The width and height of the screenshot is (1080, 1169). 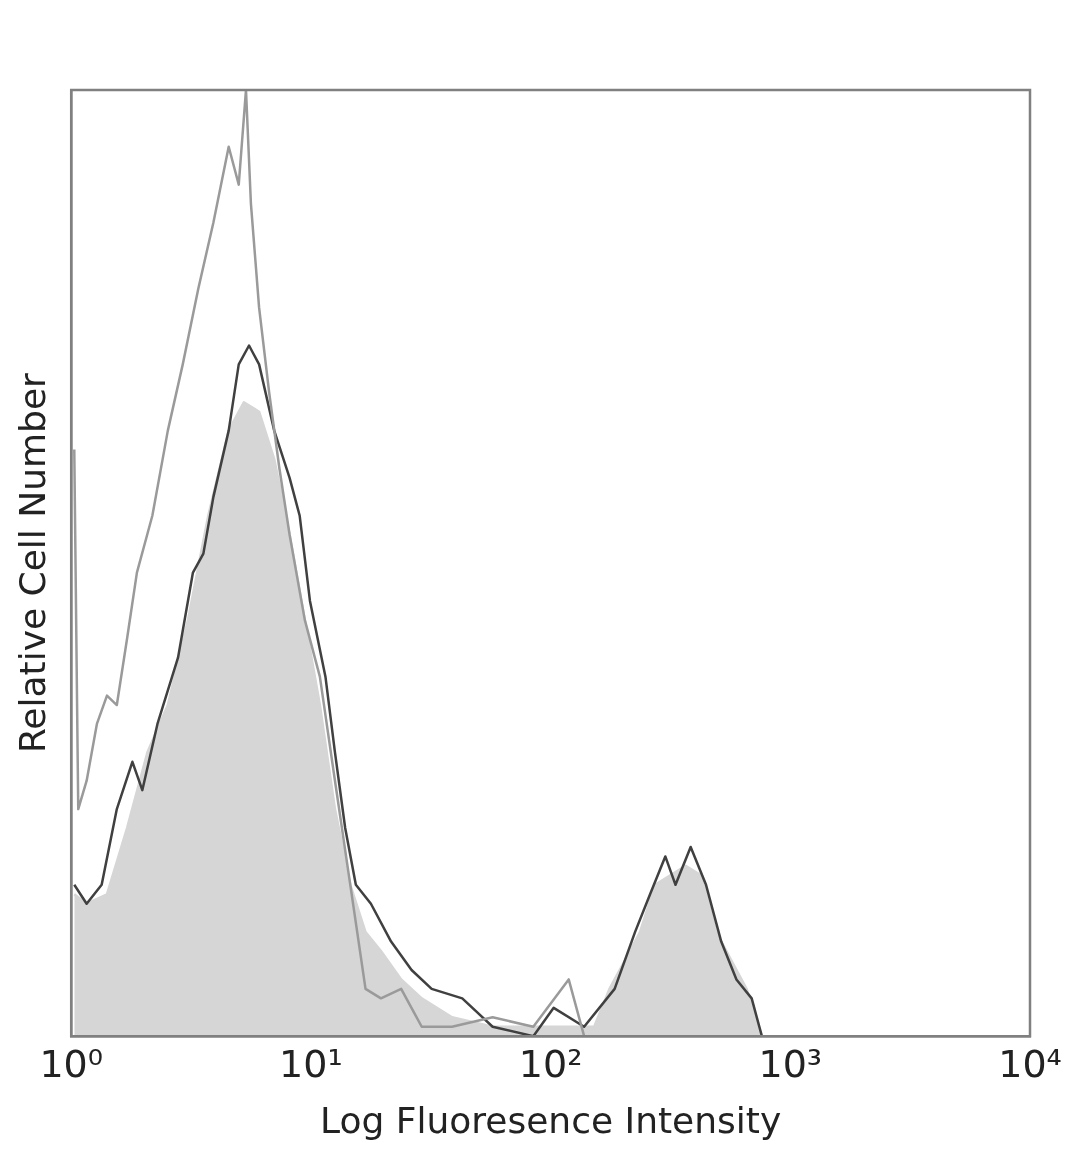 I want to click on x-tick-label: 10⁰, so click(x=71, y=1063).